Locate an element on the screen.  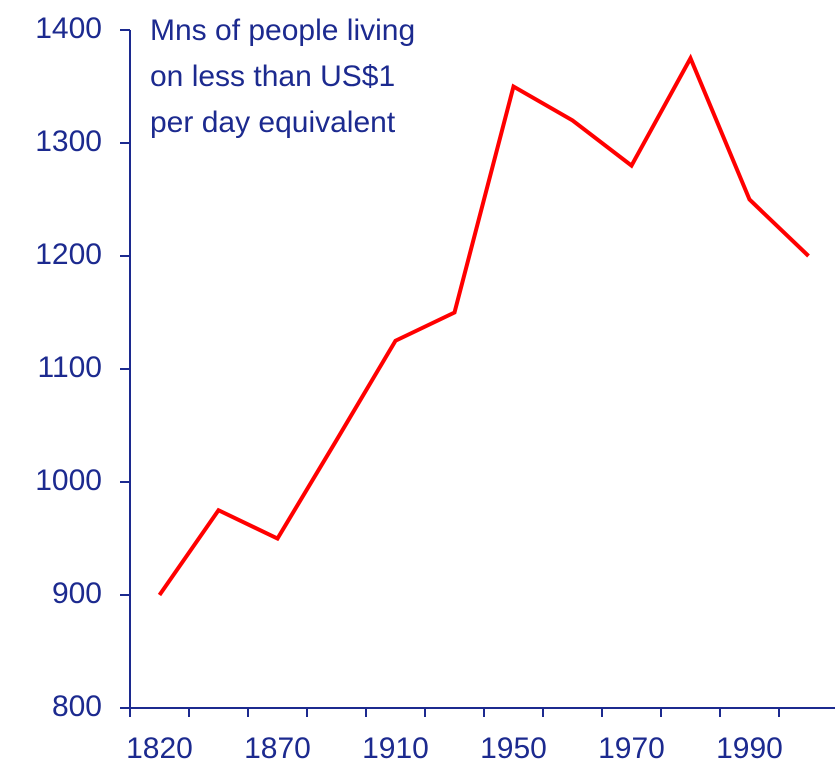
x-tick-label: 1820 is located at coordinates (159, 748).